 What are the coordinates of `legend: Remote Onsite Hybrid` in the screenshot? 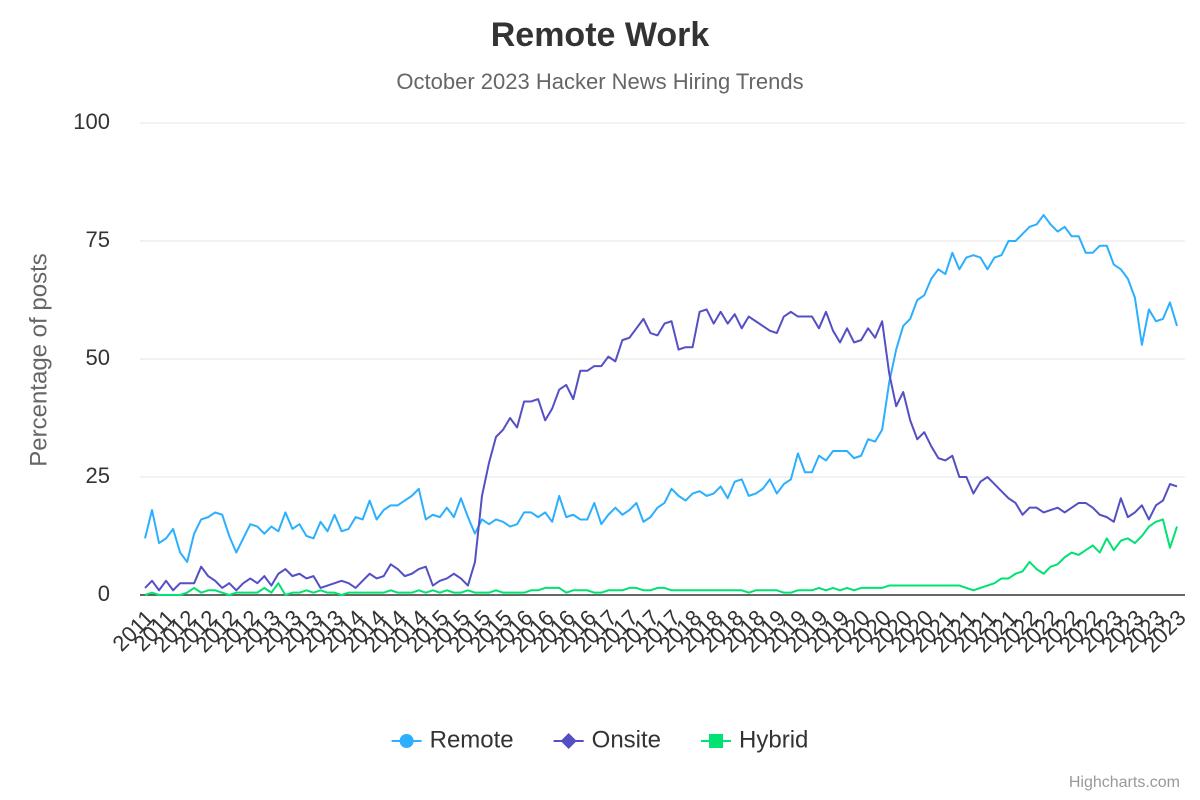 It's located at (599, 739).